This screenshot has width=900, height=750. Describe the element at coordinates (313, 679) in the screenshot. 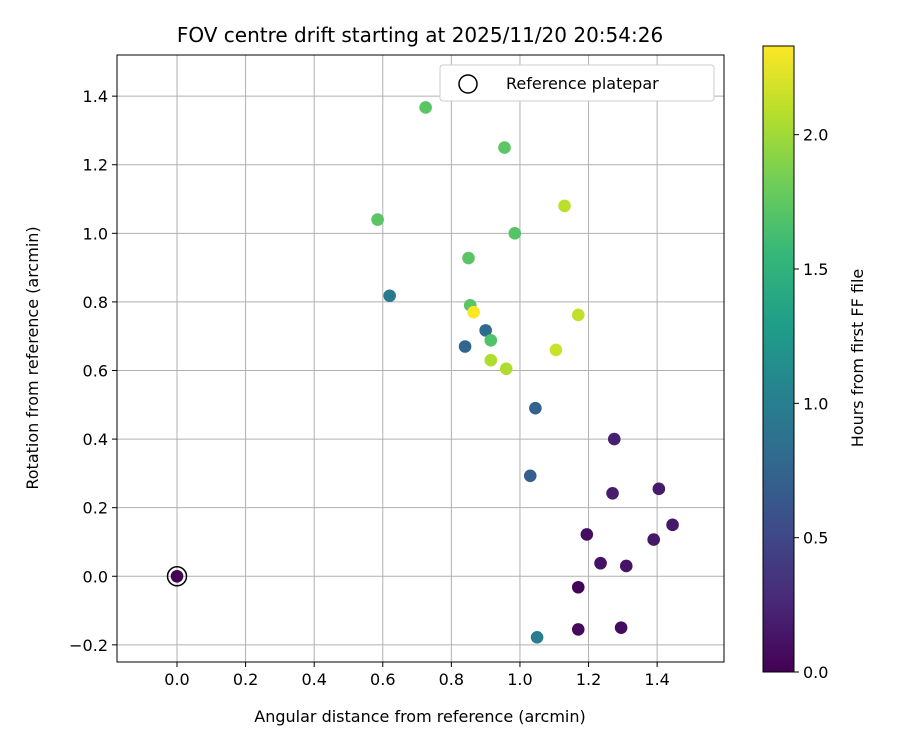

I see `x-tick-label: 0.4` at that location.